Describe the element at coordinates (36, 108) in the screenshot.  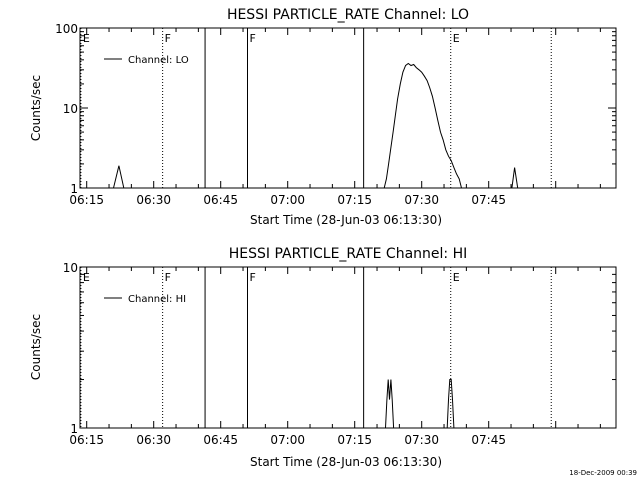
I see `y-axis-label-lo: Counts/sec` at that location.